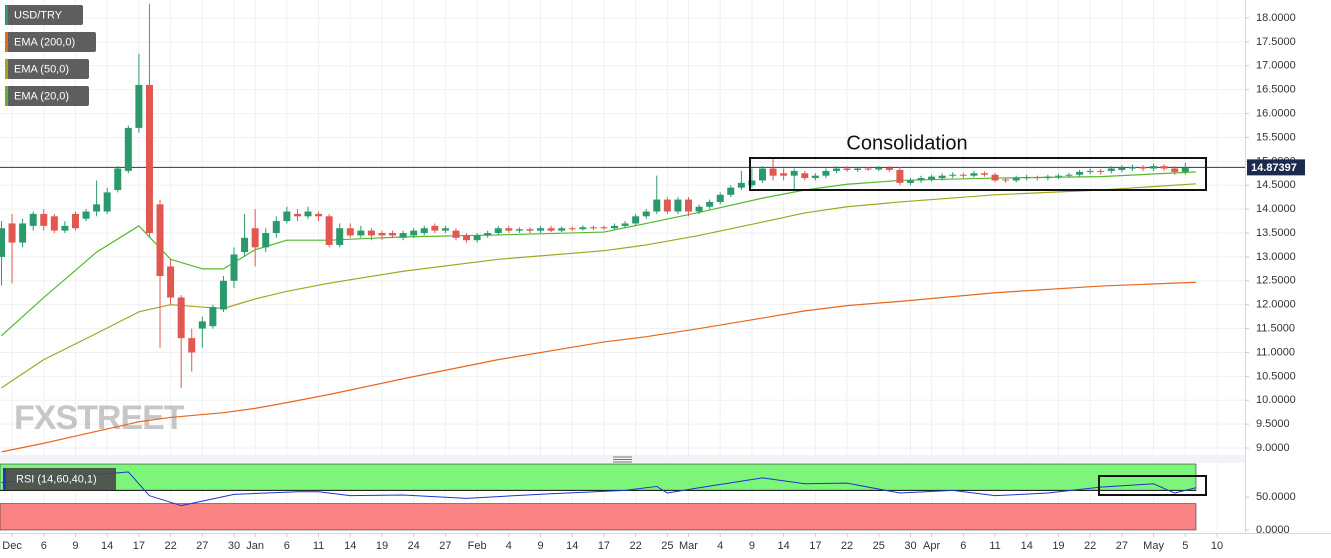 This screenshot has height=558, width=1331. What do you see at coordinates (1275, 352) in the screenshot?
I see `y-tick-label: 11.0000` at bounding box center [1275, 352].